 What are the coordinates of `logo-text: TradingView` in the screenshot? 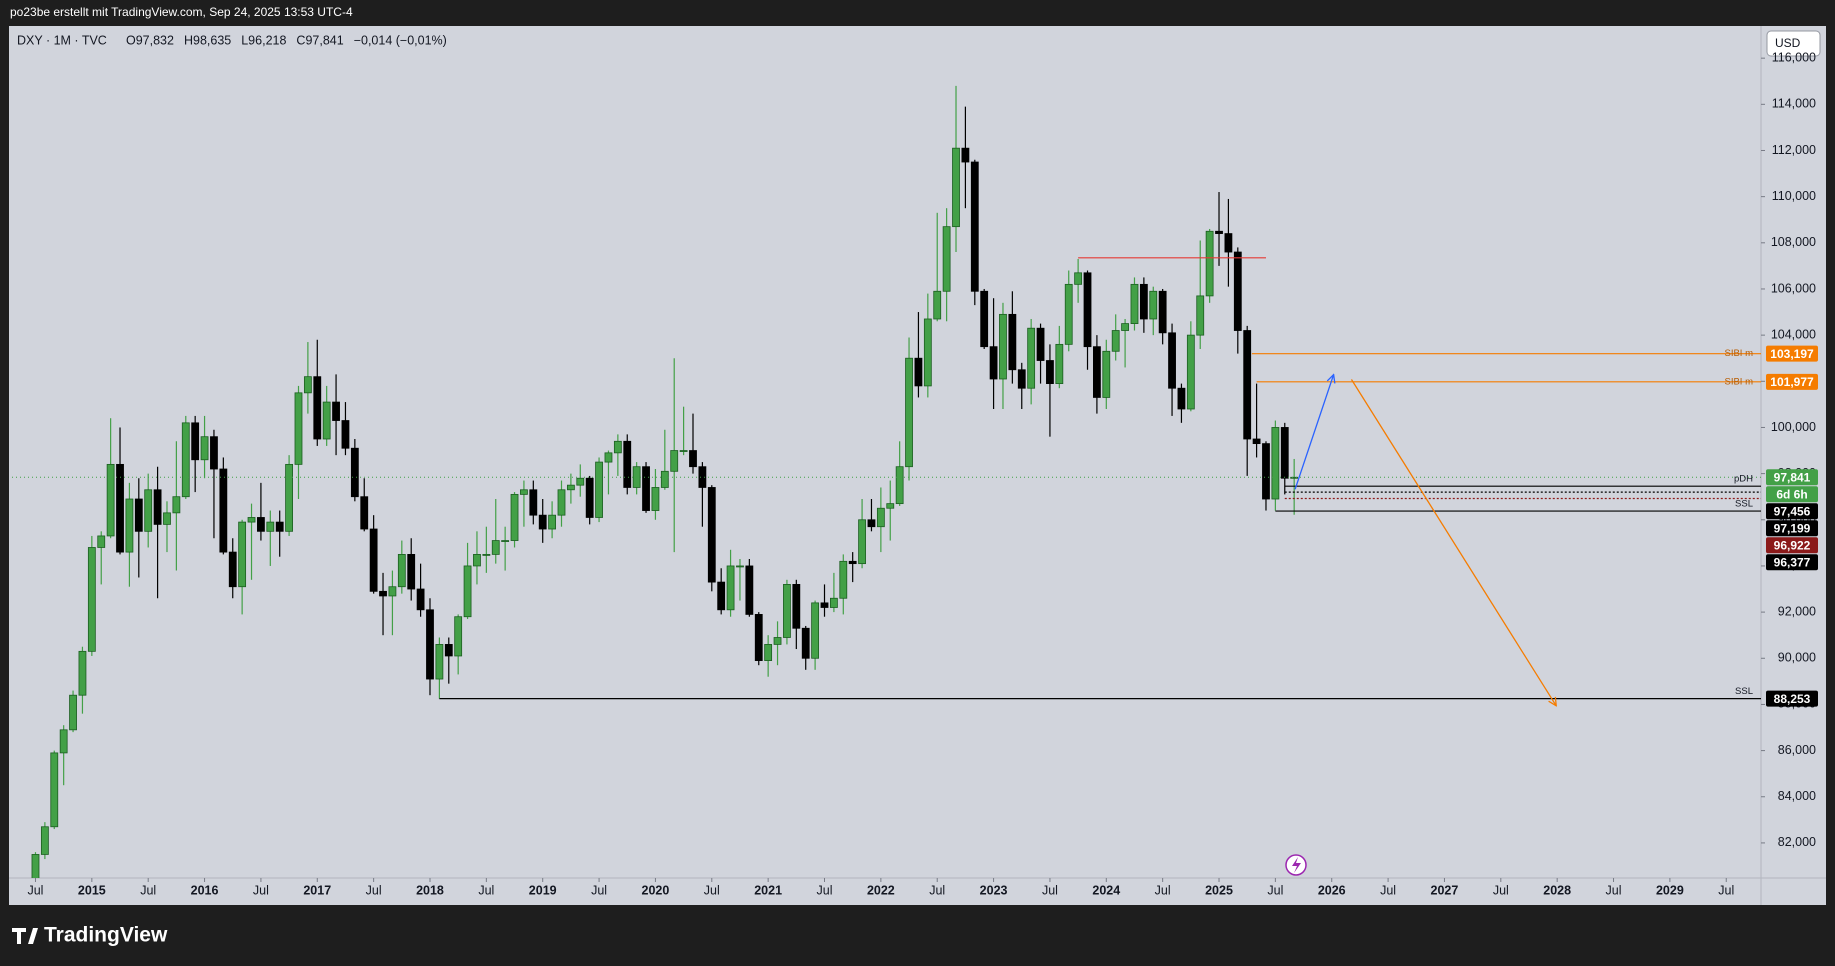 It's located at (106, 935).